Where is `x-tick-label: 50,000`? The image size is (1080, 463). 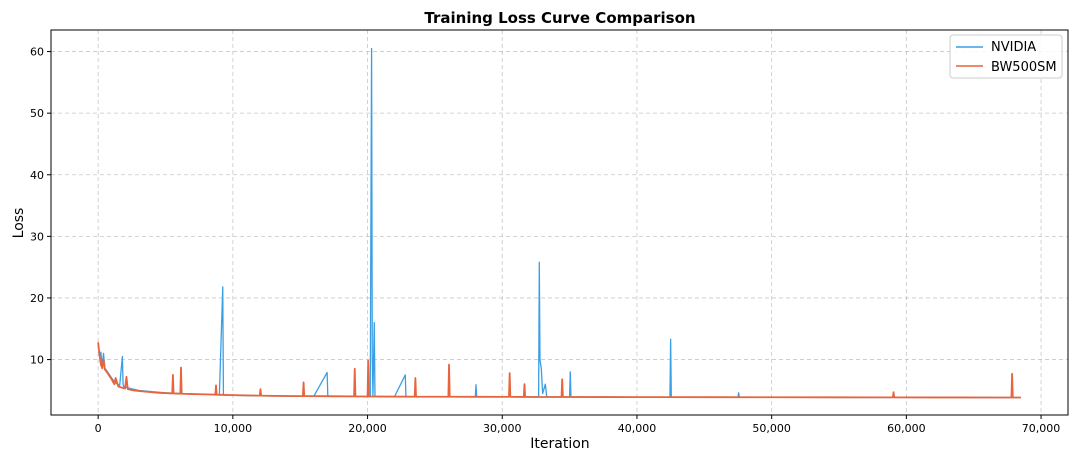
x-tick-label: 50,000 is located at coordinates (771, 428).